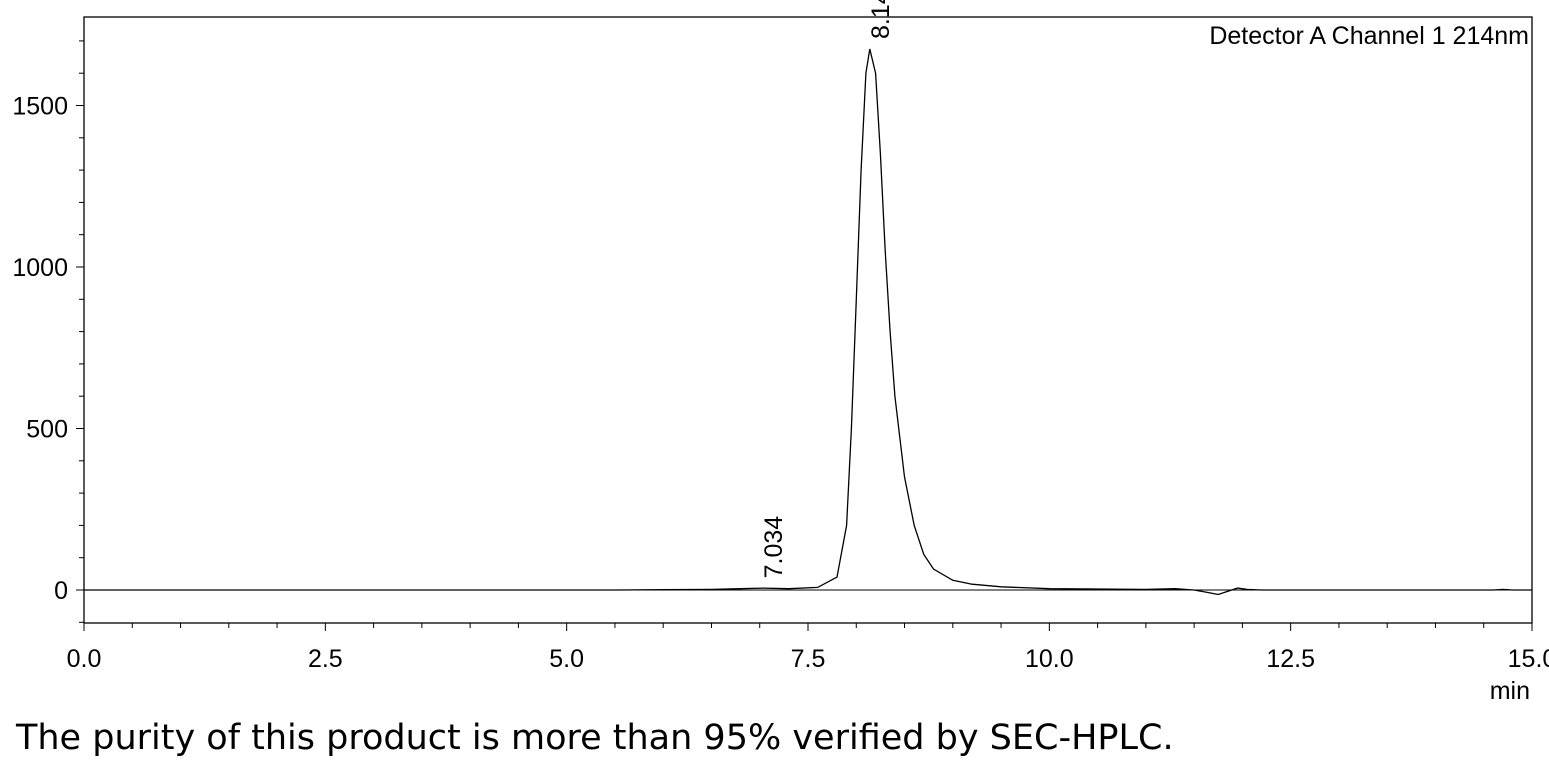  I want to click on x-tick-label: 5.0, so click(566, 659).